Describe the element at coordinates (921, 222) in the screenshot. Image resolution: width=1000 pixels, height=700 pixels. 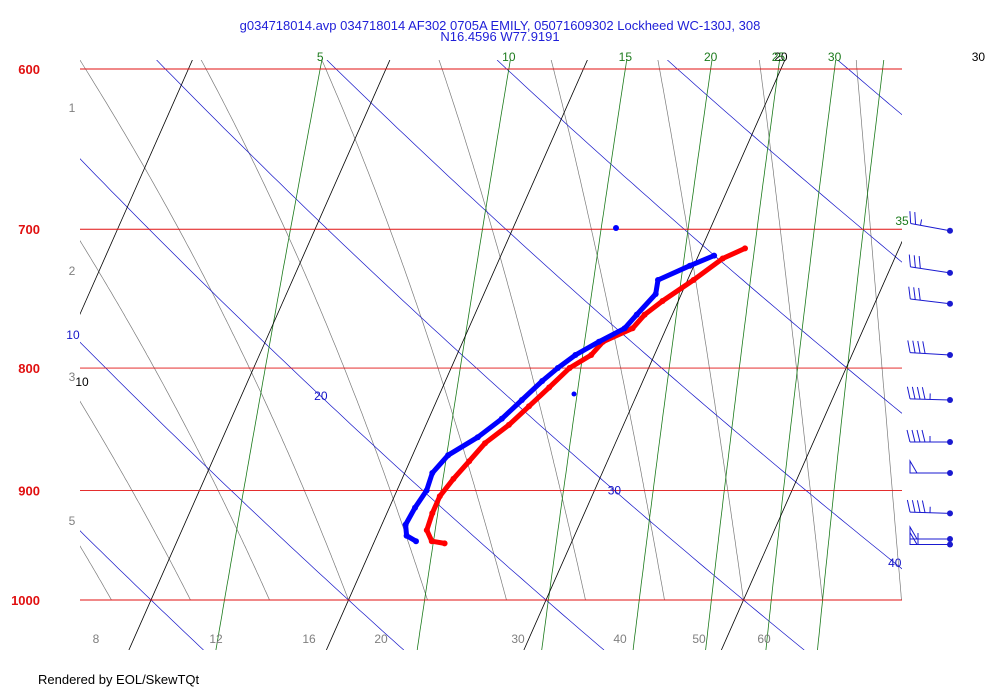
I see `wind-barb-half-feather` at that location.